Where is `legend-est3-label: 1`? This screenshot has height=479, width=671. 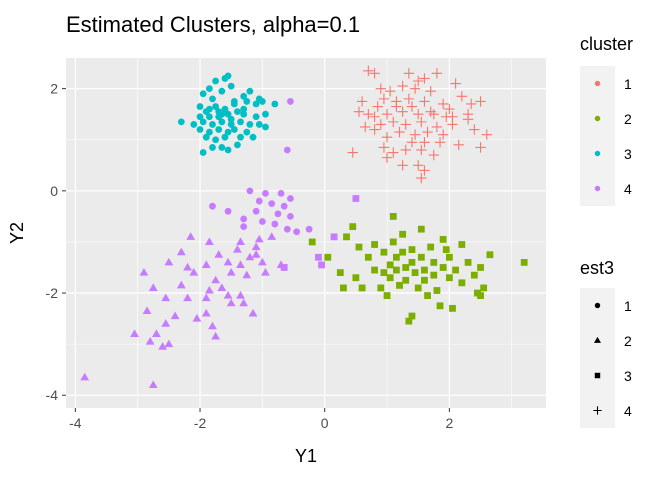
legend-est3-label: 1 is located at coordinates (628, 306).